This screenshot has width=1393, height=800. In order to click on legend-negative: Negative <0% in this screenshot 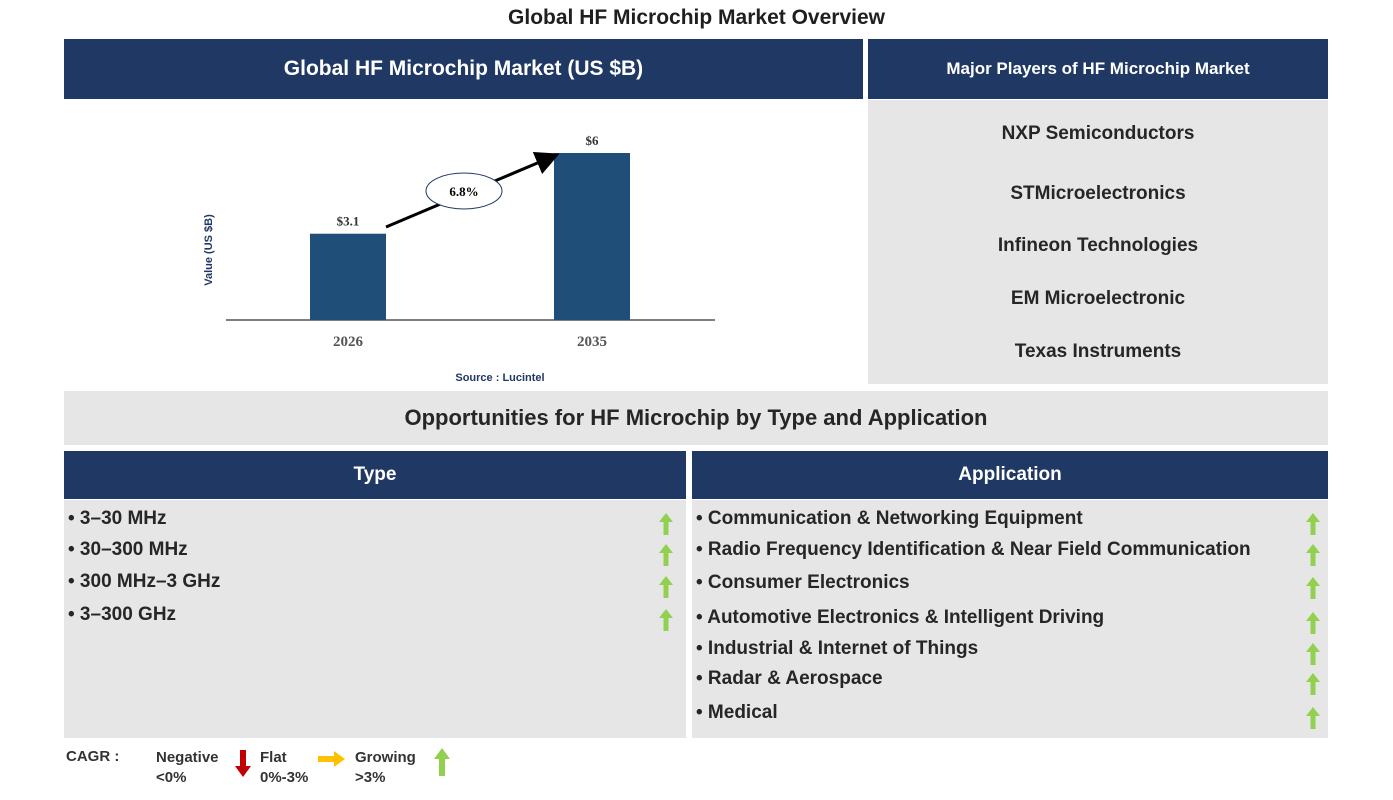, I will do `click(187, 768)`.